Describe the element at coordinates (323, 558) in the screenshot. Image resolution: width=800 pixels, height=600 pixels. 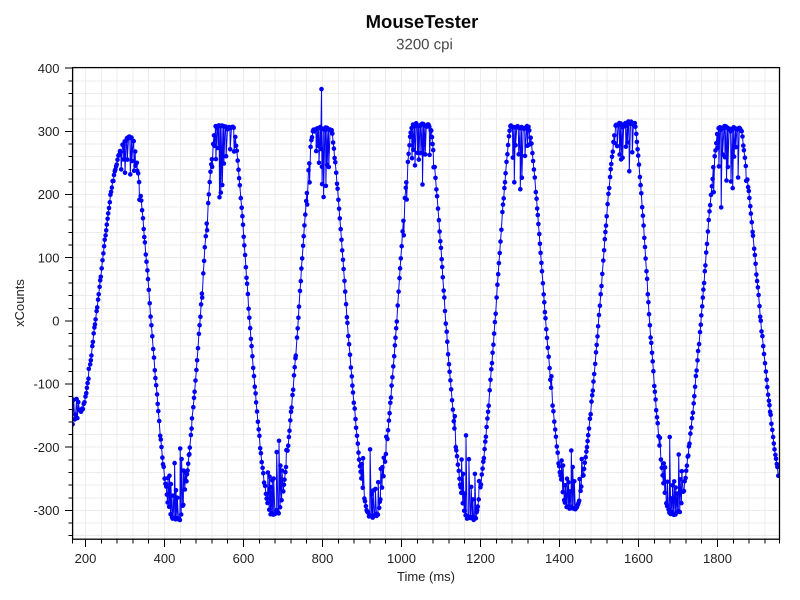
I see `svg-text: 800` at that location.